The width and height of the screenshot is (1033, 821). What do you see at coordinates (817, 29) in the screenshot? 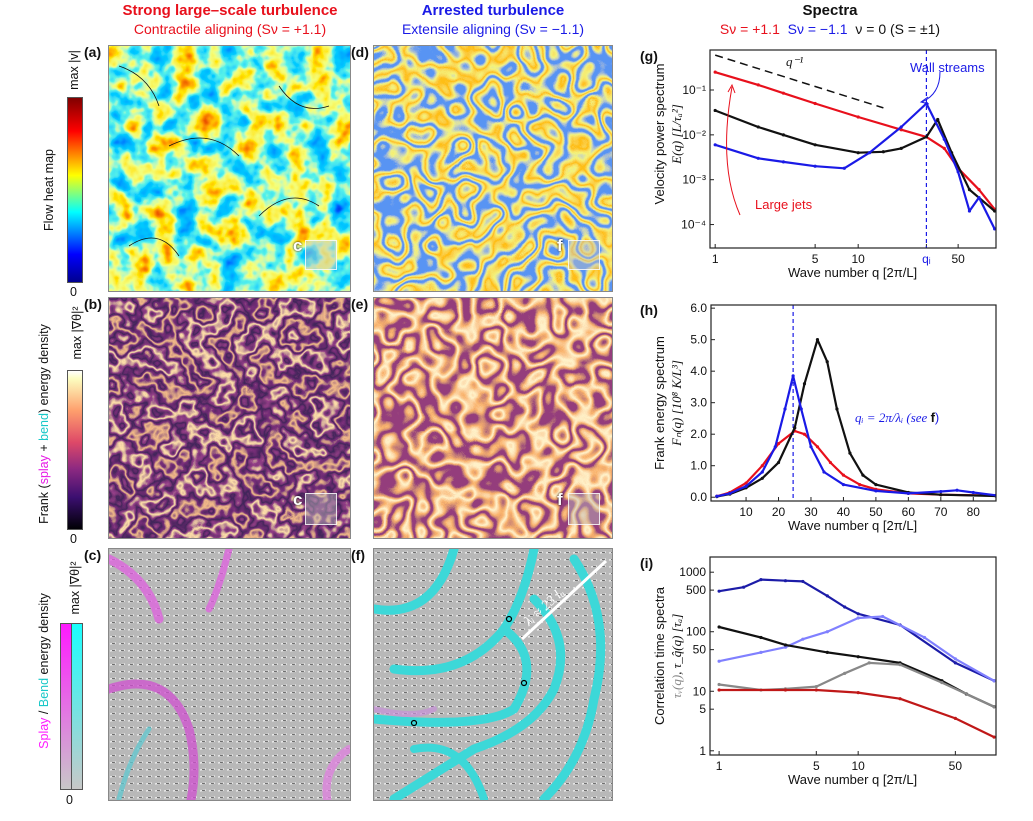
I see `legend-extensile: Sν = −1.1` at bounding box center [817, 29].